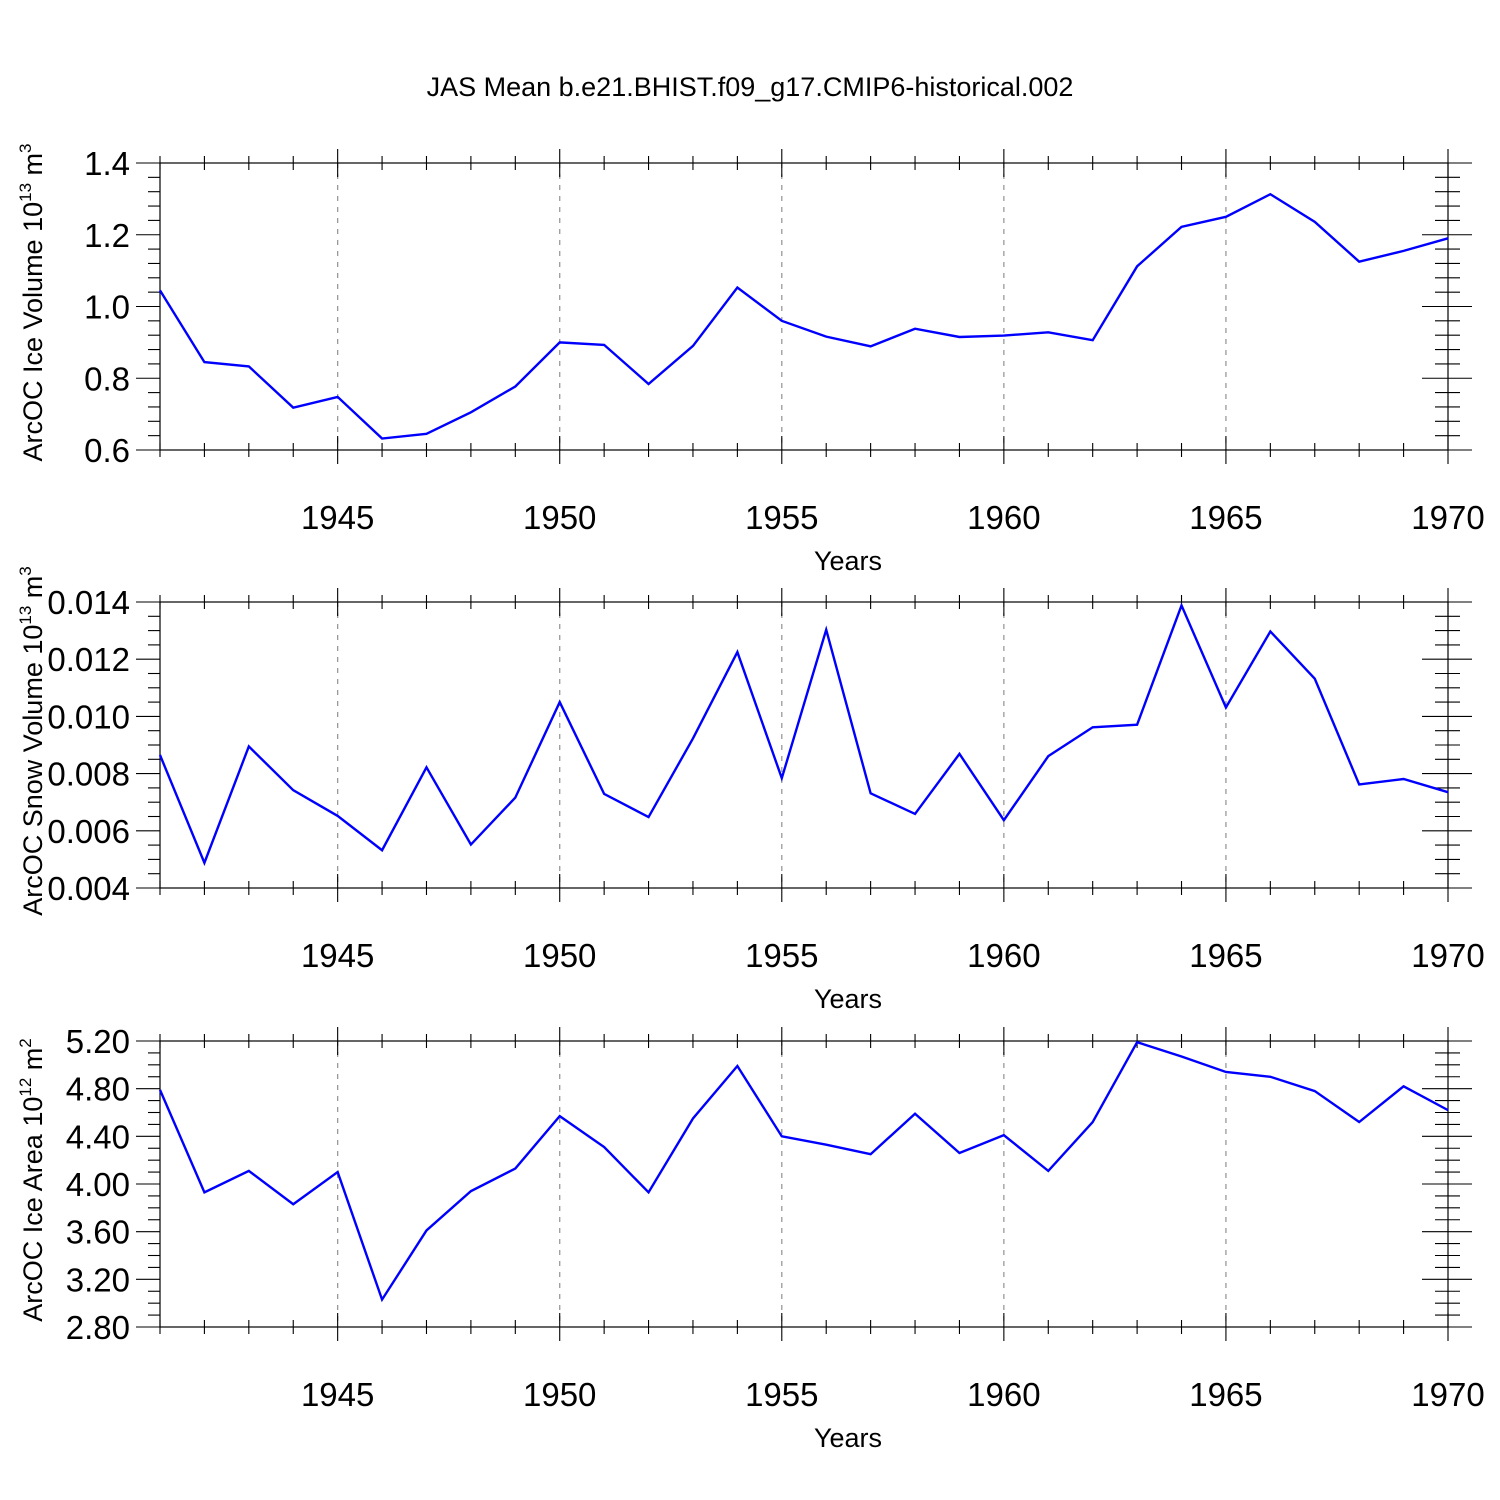 The image size is (1500, 1500). I want to click on y-tick-label: 1.4, so click(107, 163).